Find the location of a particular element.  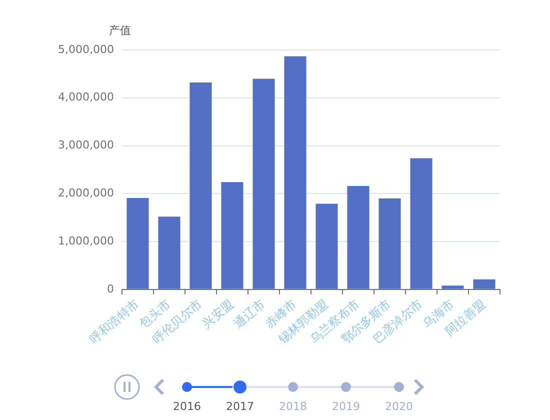

y-axis-title: 产值 is located at coordinates (119, 30).